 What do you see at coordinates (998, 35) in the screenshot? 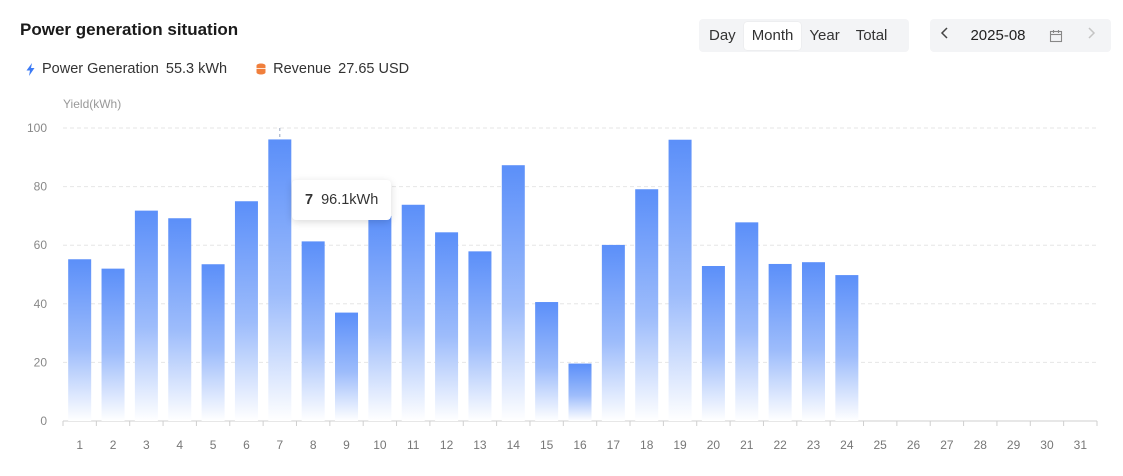
I see `date-value: 2025-08` at bounding box center [998, 35].